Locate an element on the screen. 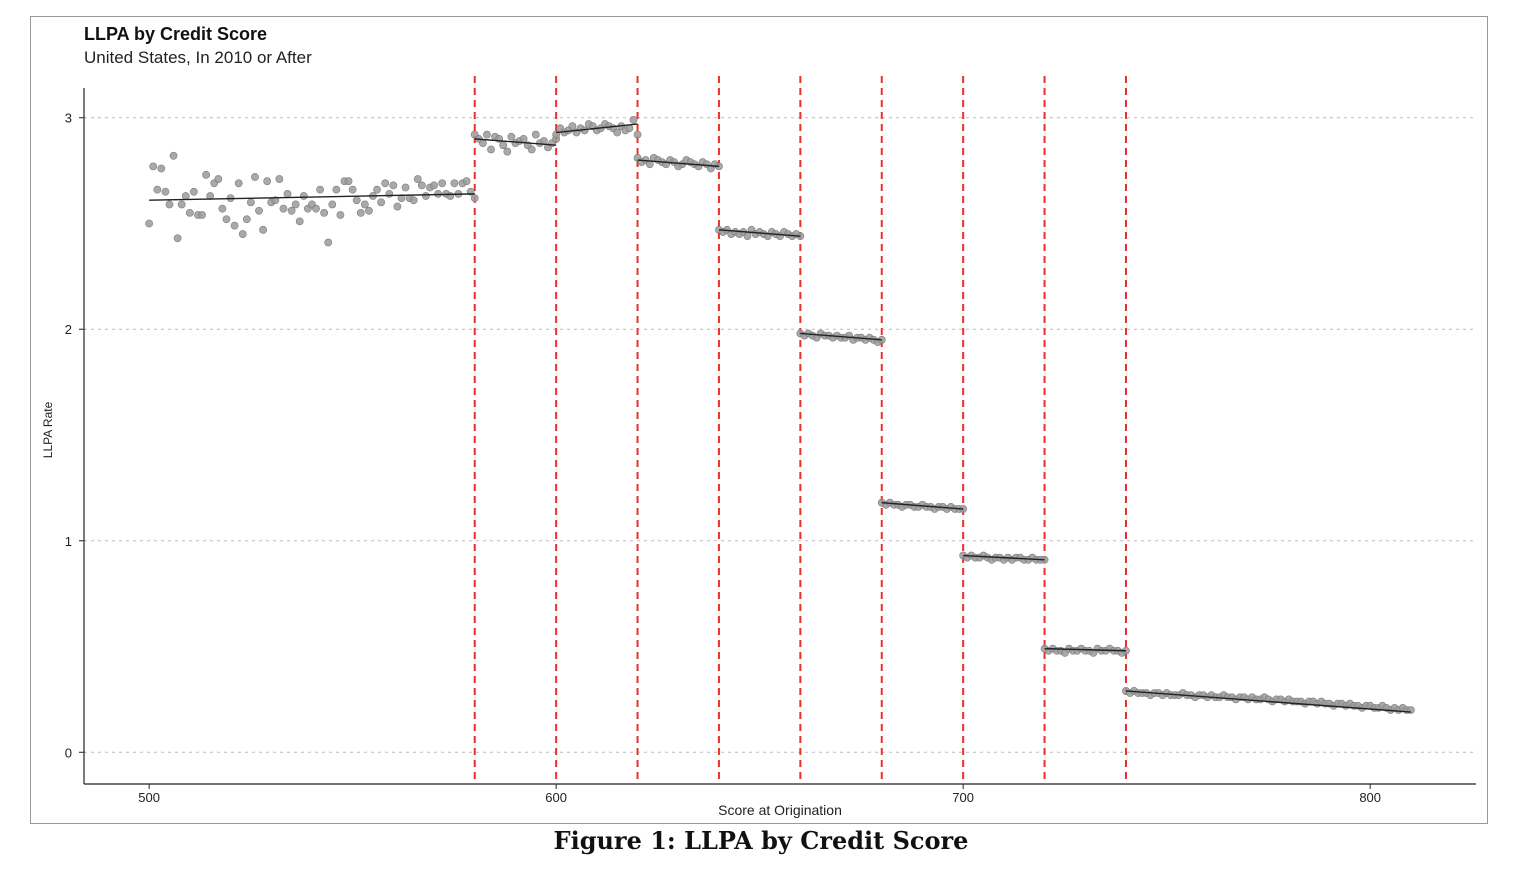  x-axis-label: Score at Origination is located at coordinates (780, 810).